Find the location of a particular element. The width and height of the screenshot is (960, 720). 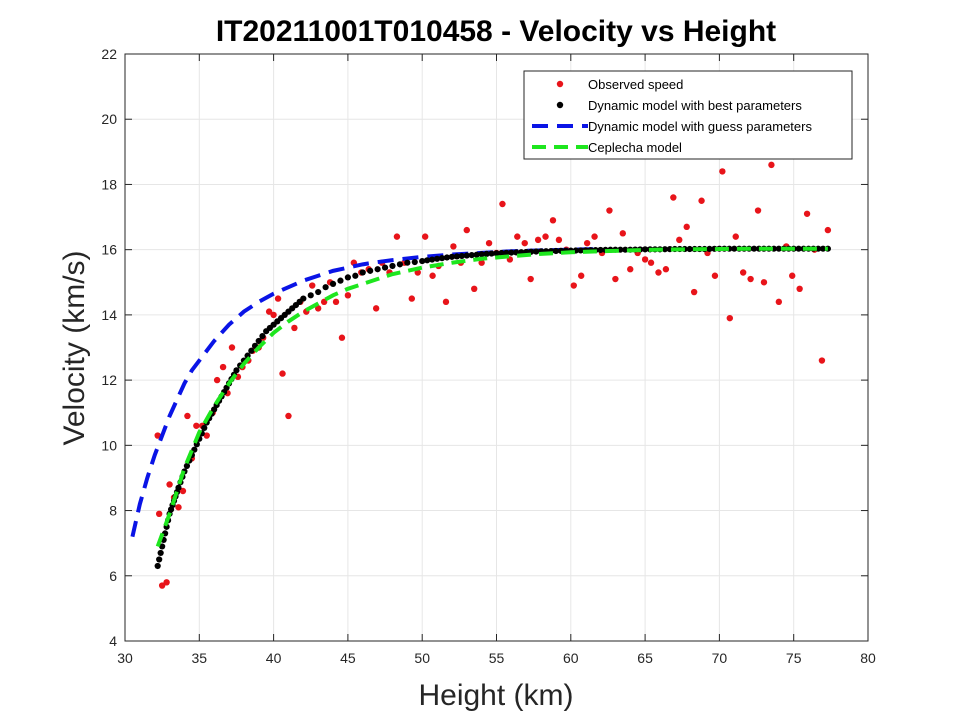

y-tick-label: 6 is located at coordinates (113, 576).